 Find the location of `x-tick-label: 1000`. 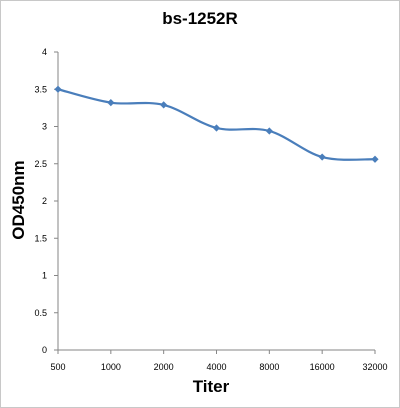

x-tick-label: 1000 is located at coordinates (111, 367).